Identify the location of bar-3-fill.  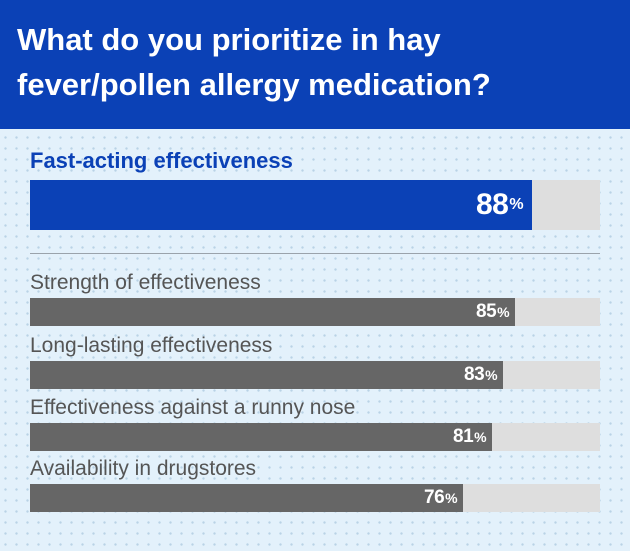
(266, 375).